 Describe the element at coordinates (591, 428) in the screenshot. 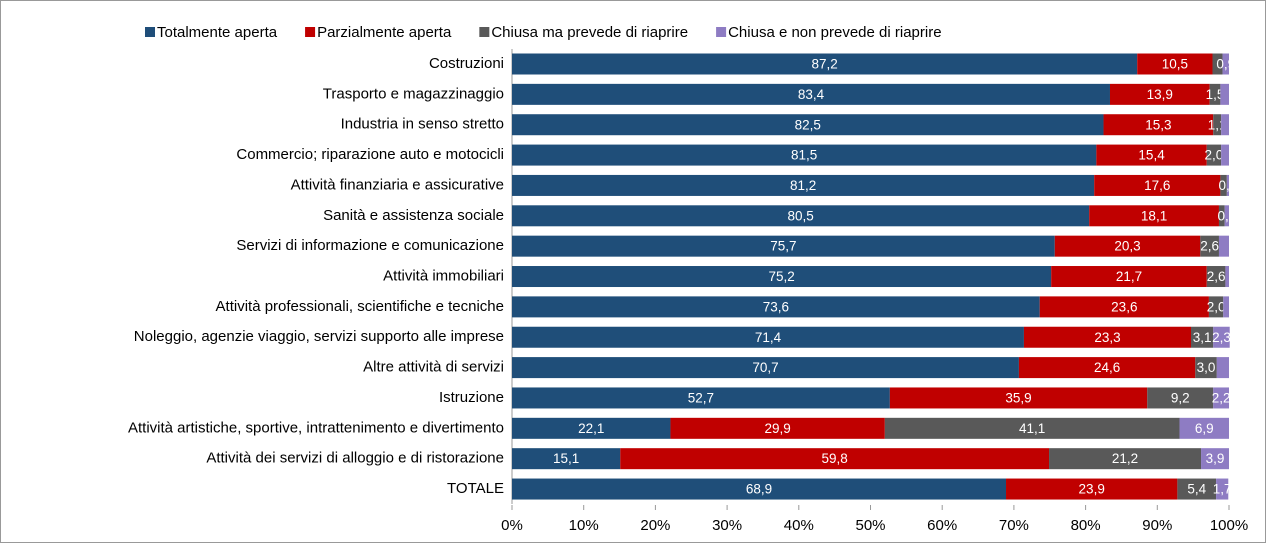

I see `value-label: 22,1` at that location.